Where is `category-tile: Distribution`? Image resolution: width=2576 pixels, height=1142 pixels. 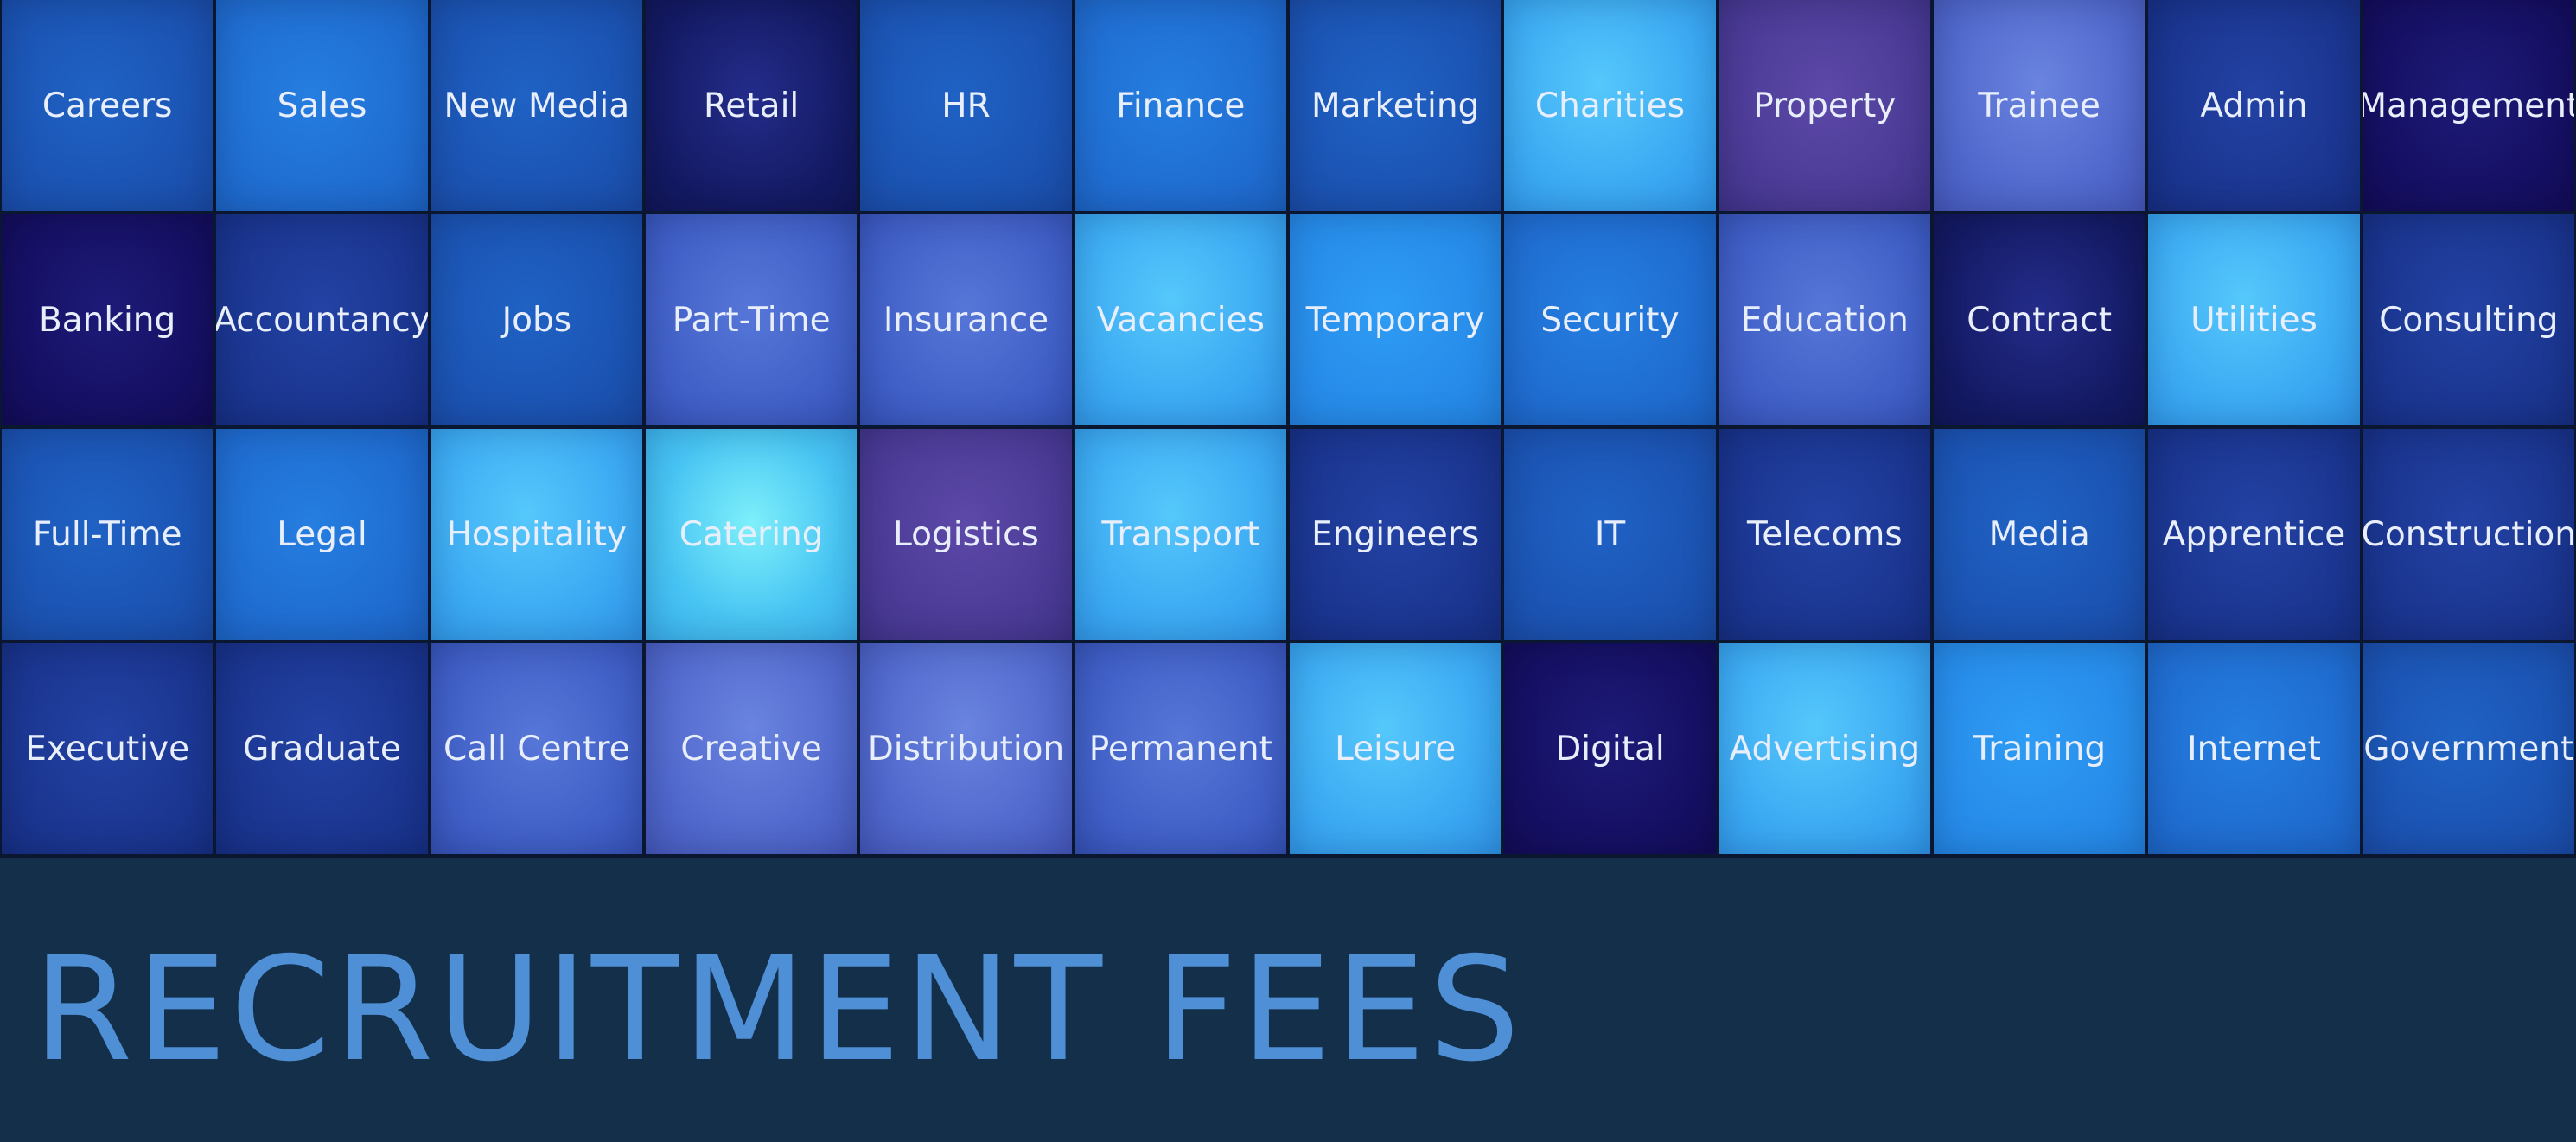 category-tile: Distribution is located at coordinates (966, 749).